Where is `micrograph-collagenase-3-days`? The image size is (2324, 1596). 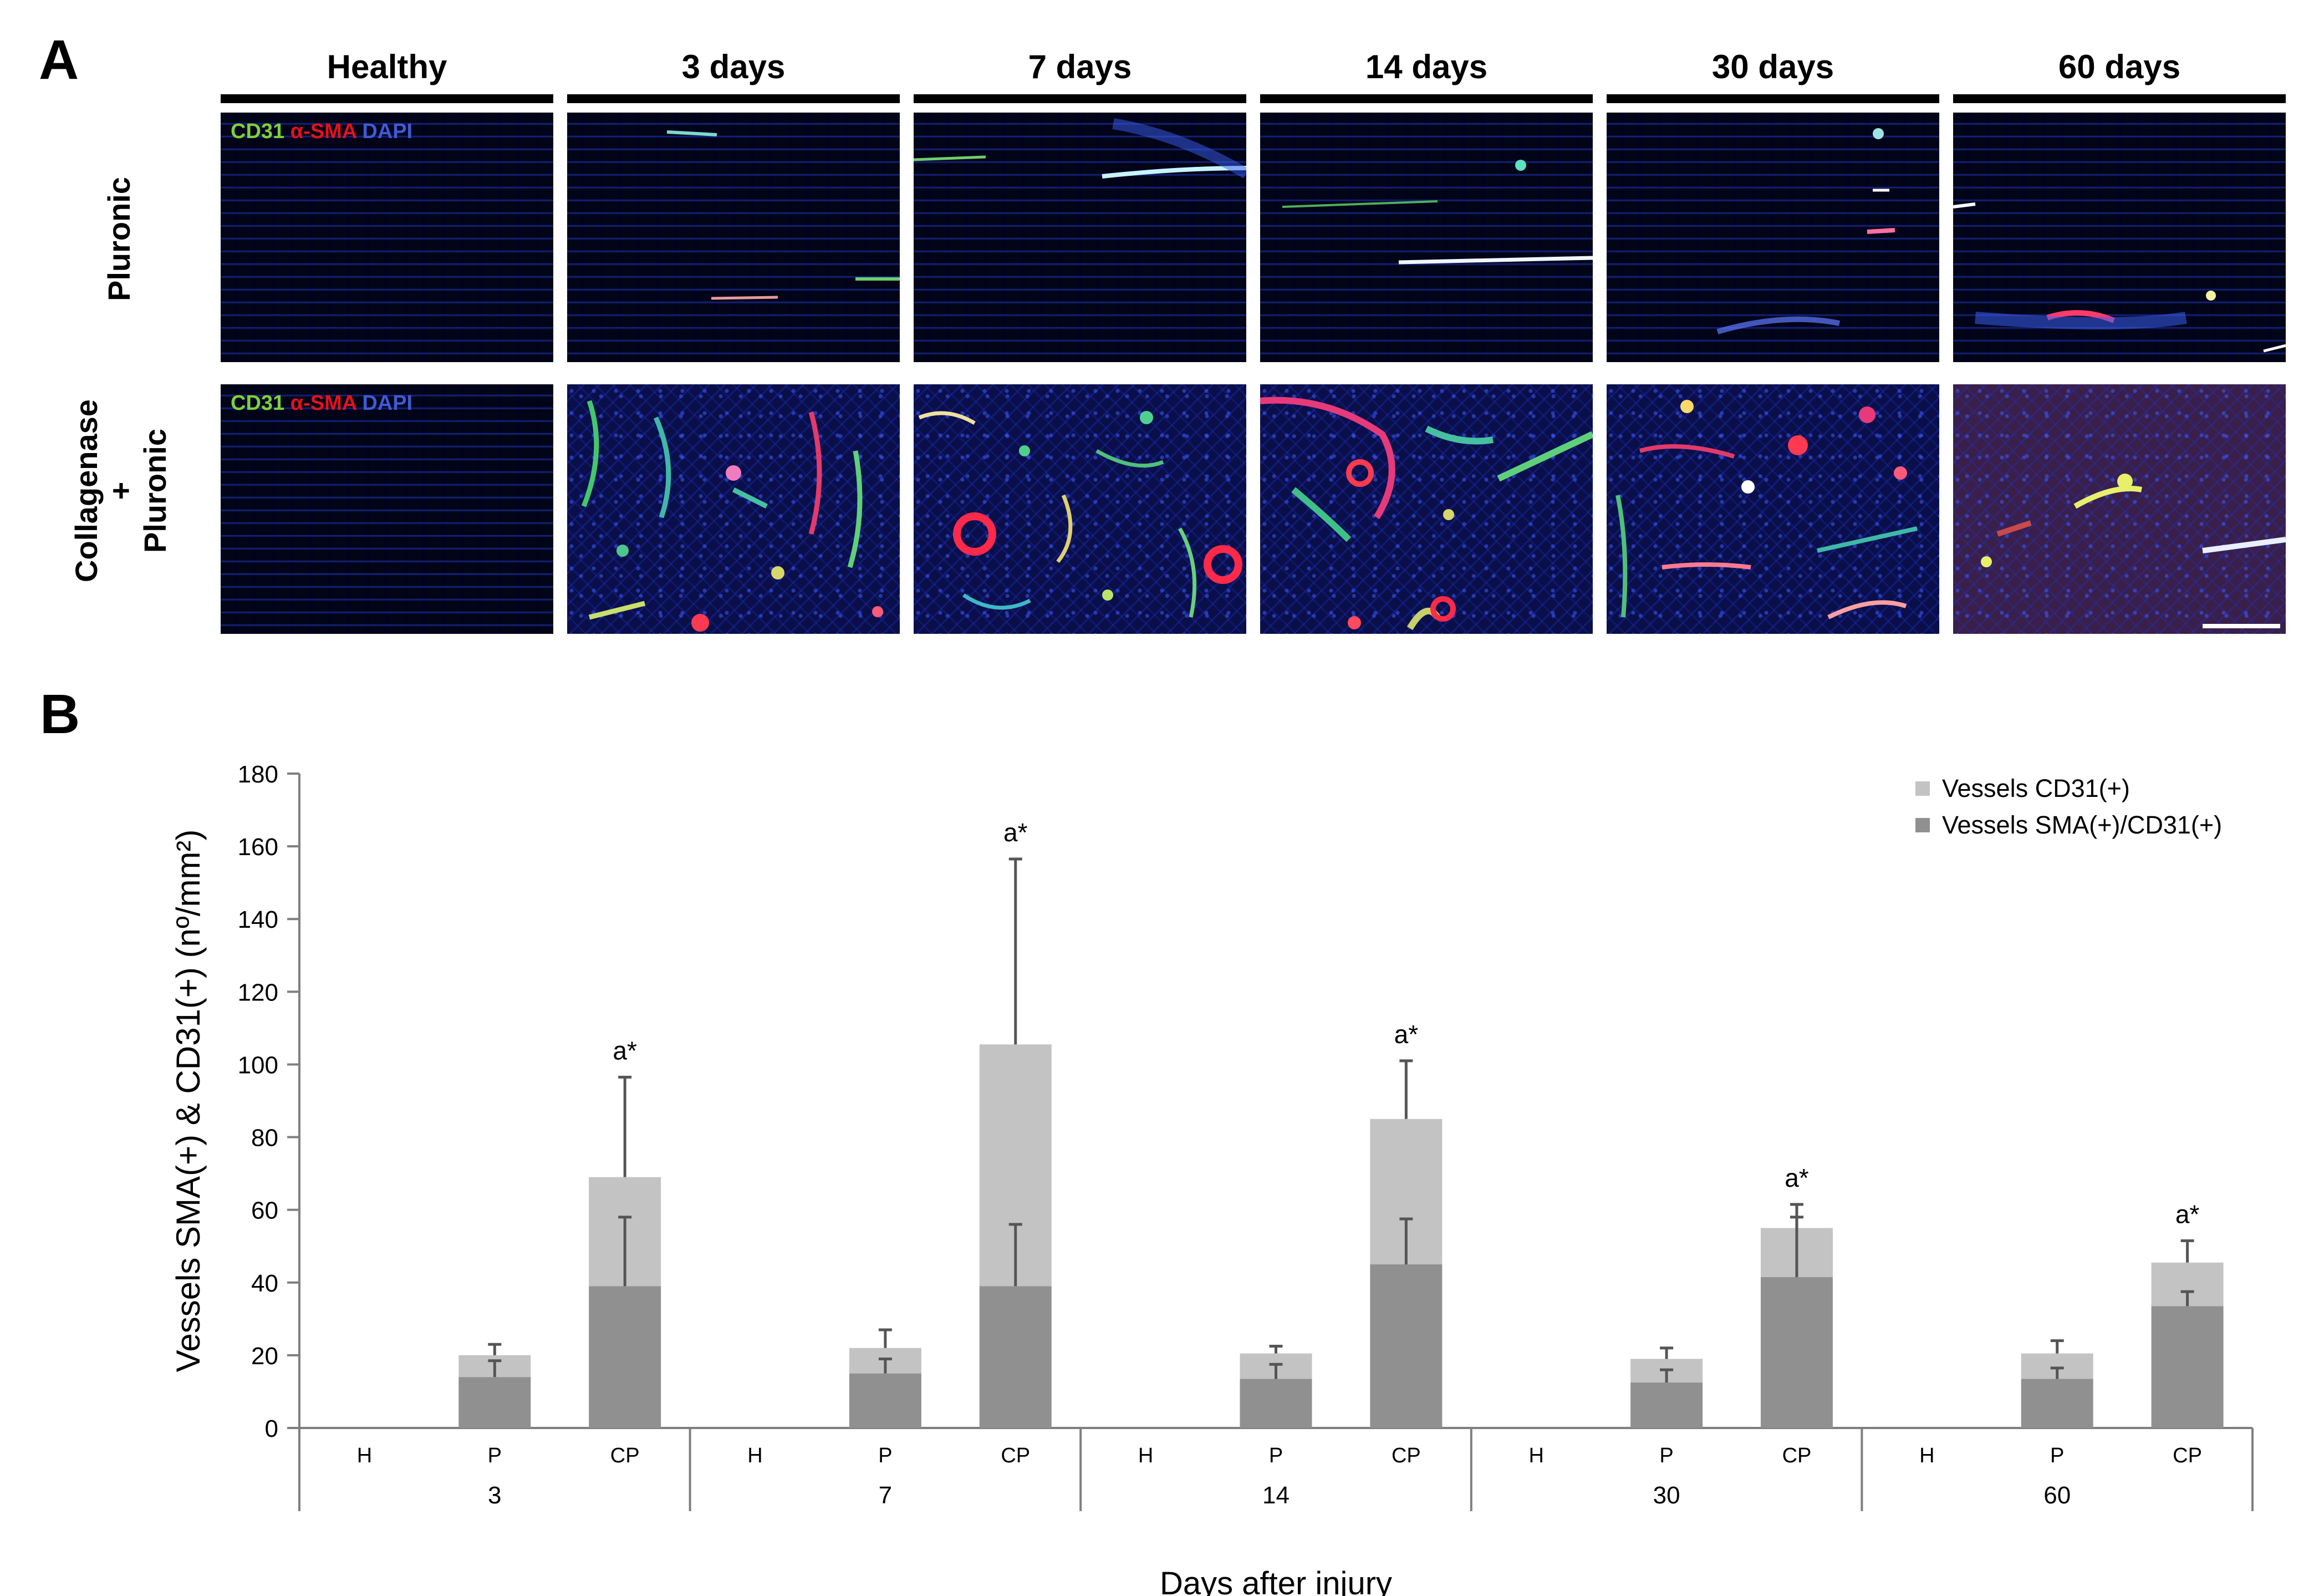
micrograph-collagenase-3-days is located at coordinates (734, 509).